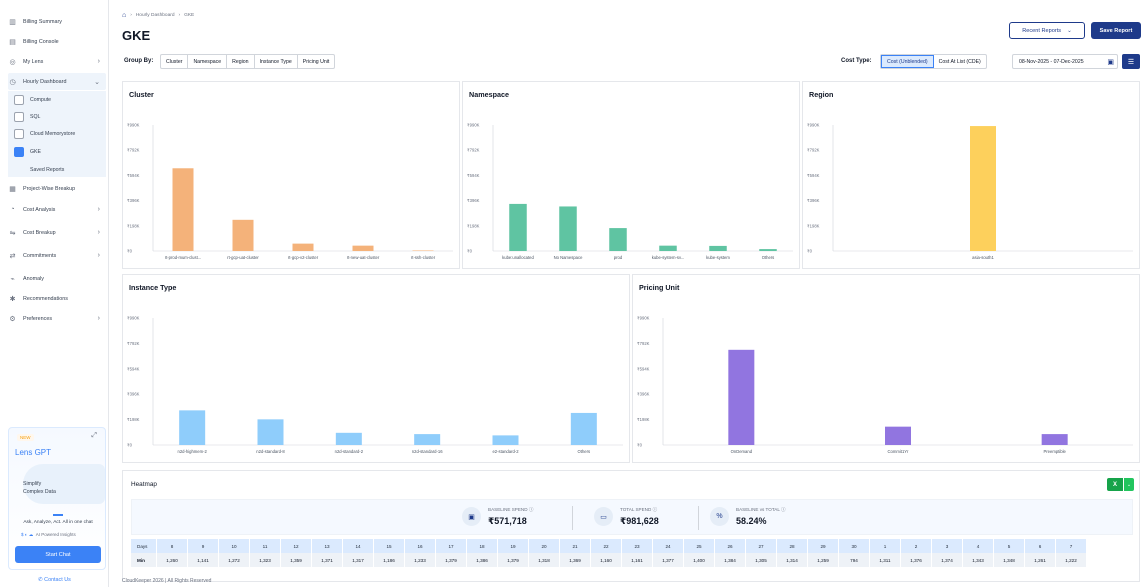 The width and height of the screenshot is (1148, 587). Describe the element at coordinates (94, 435) in the screenshot. I see `expand-icon: ⤢` at that location.